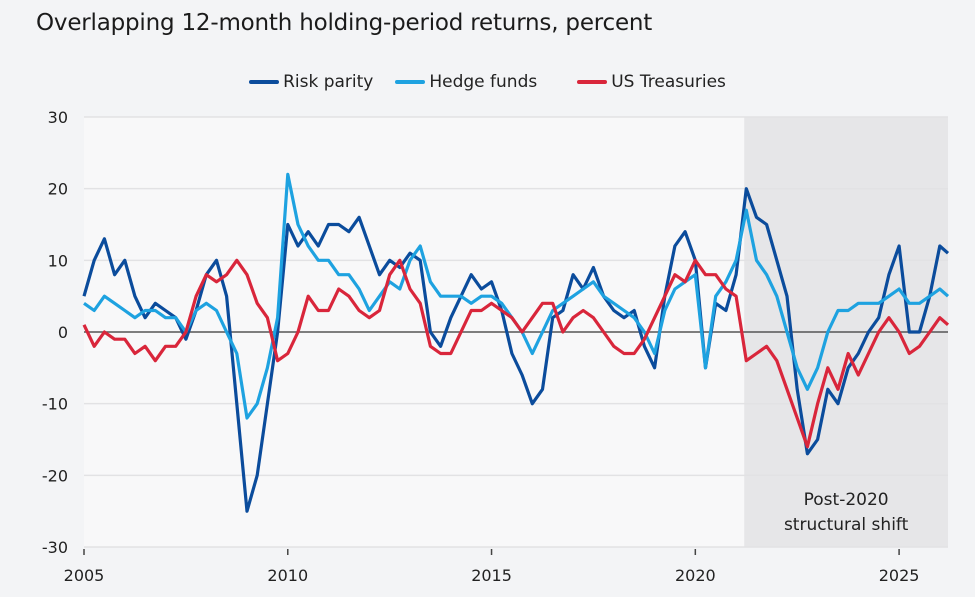 Image resolution: width=975 pixels, height=597 pixels. Describe the element at coordinates (58, 189) in the screenshot. I see `y-tick-label: 20` at that location.